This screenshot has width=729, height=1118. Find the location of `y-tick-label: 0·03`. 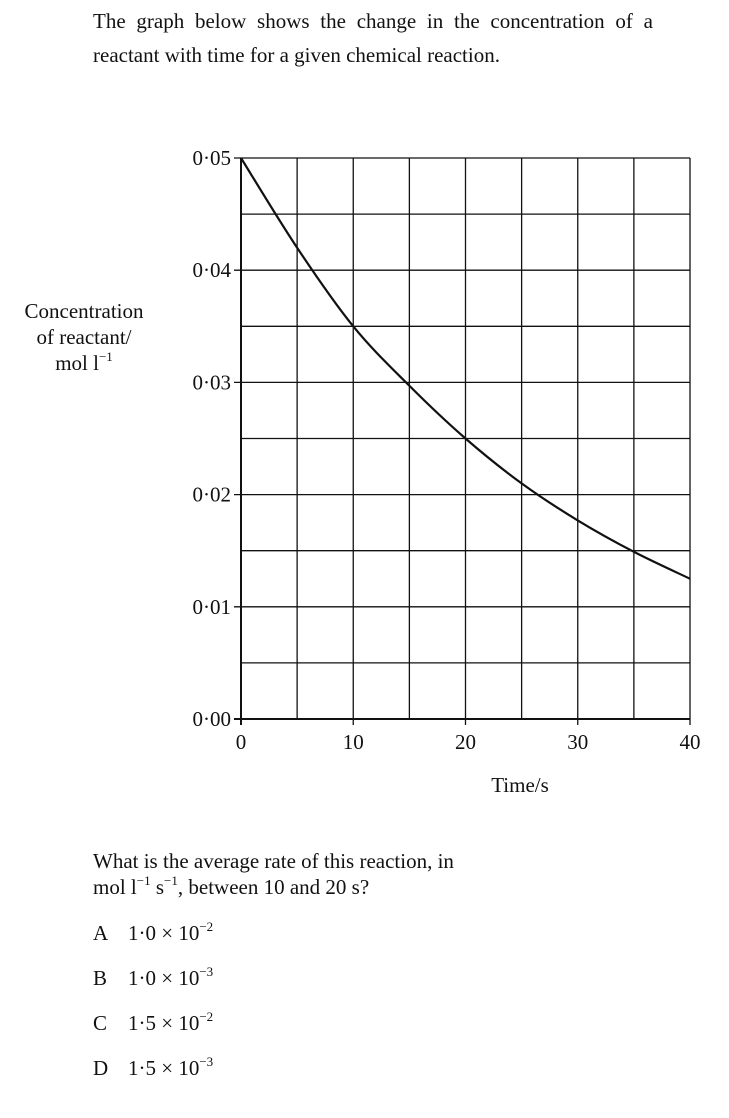

y-tick-label: 0·03 is located at coordinates (212, 382).